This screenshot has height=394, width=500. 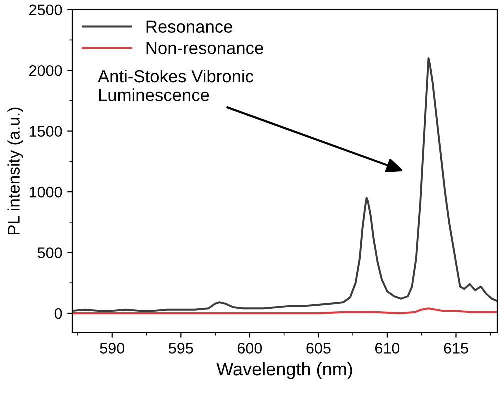 I want to click on y-axis-title: PL intensity (a.u.), so click(x=16, y=171).